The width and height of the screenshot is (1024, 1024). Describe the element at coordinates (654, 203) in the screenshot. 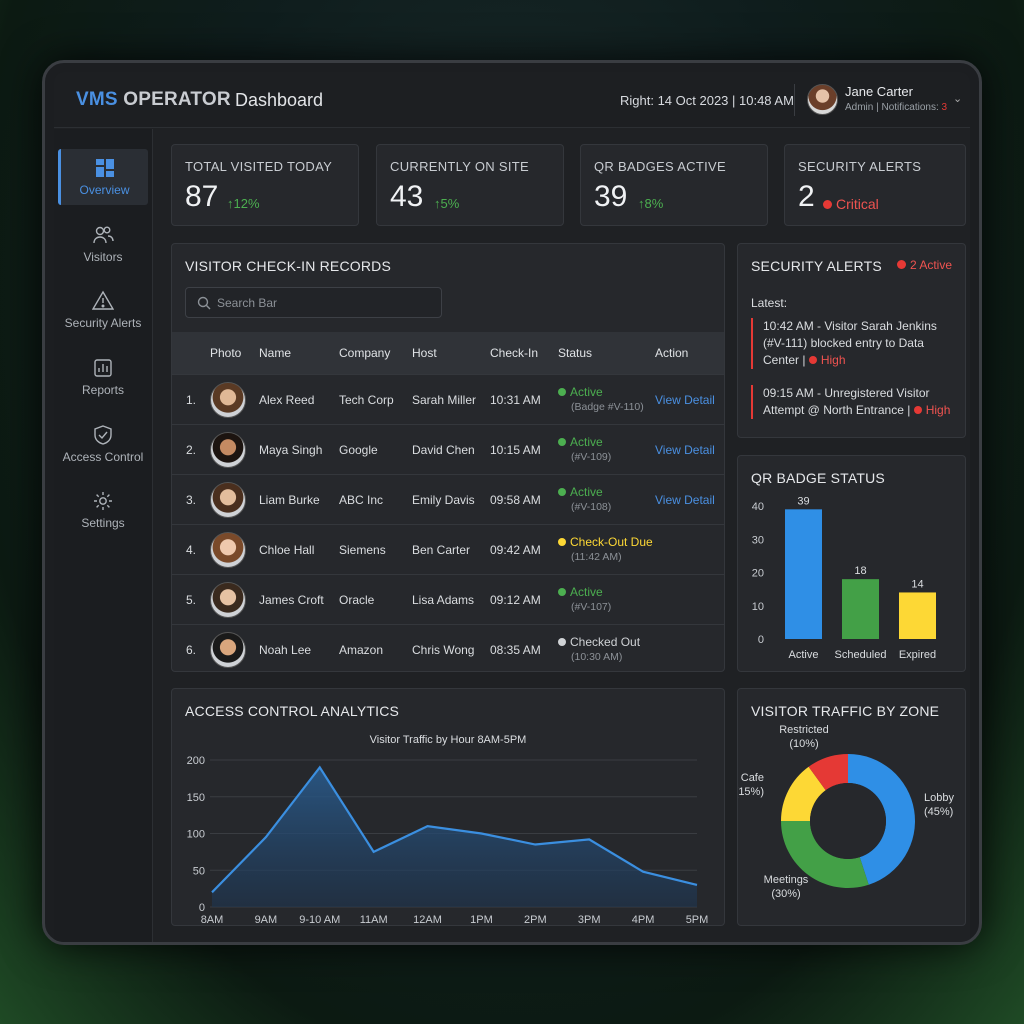

I see `kpi-delta-value: 8%` at that location.